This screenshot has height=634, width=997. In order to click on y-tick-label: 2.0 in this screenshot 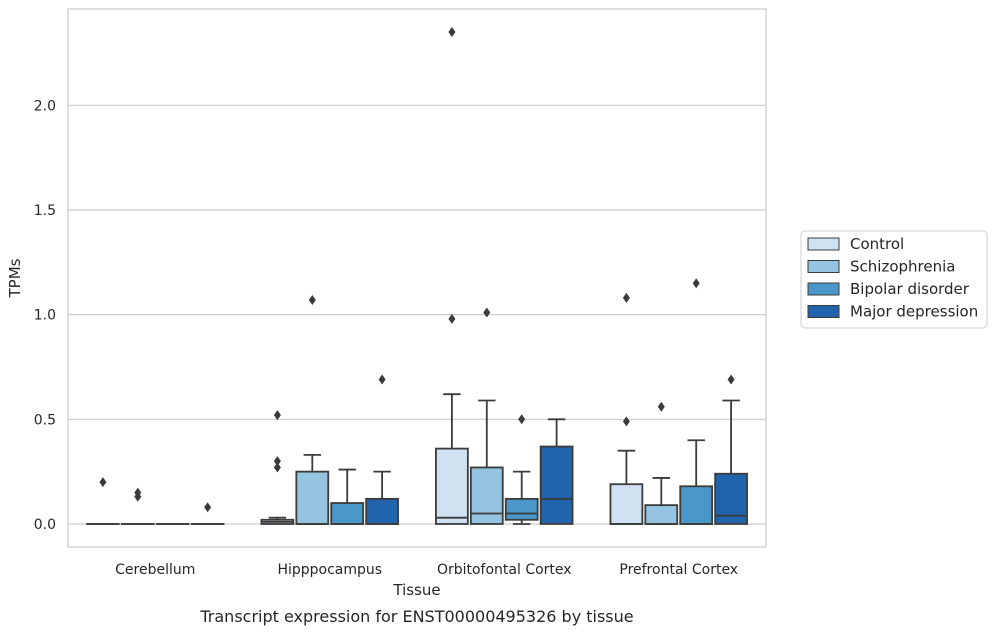, I will do `click(45, 106)`.